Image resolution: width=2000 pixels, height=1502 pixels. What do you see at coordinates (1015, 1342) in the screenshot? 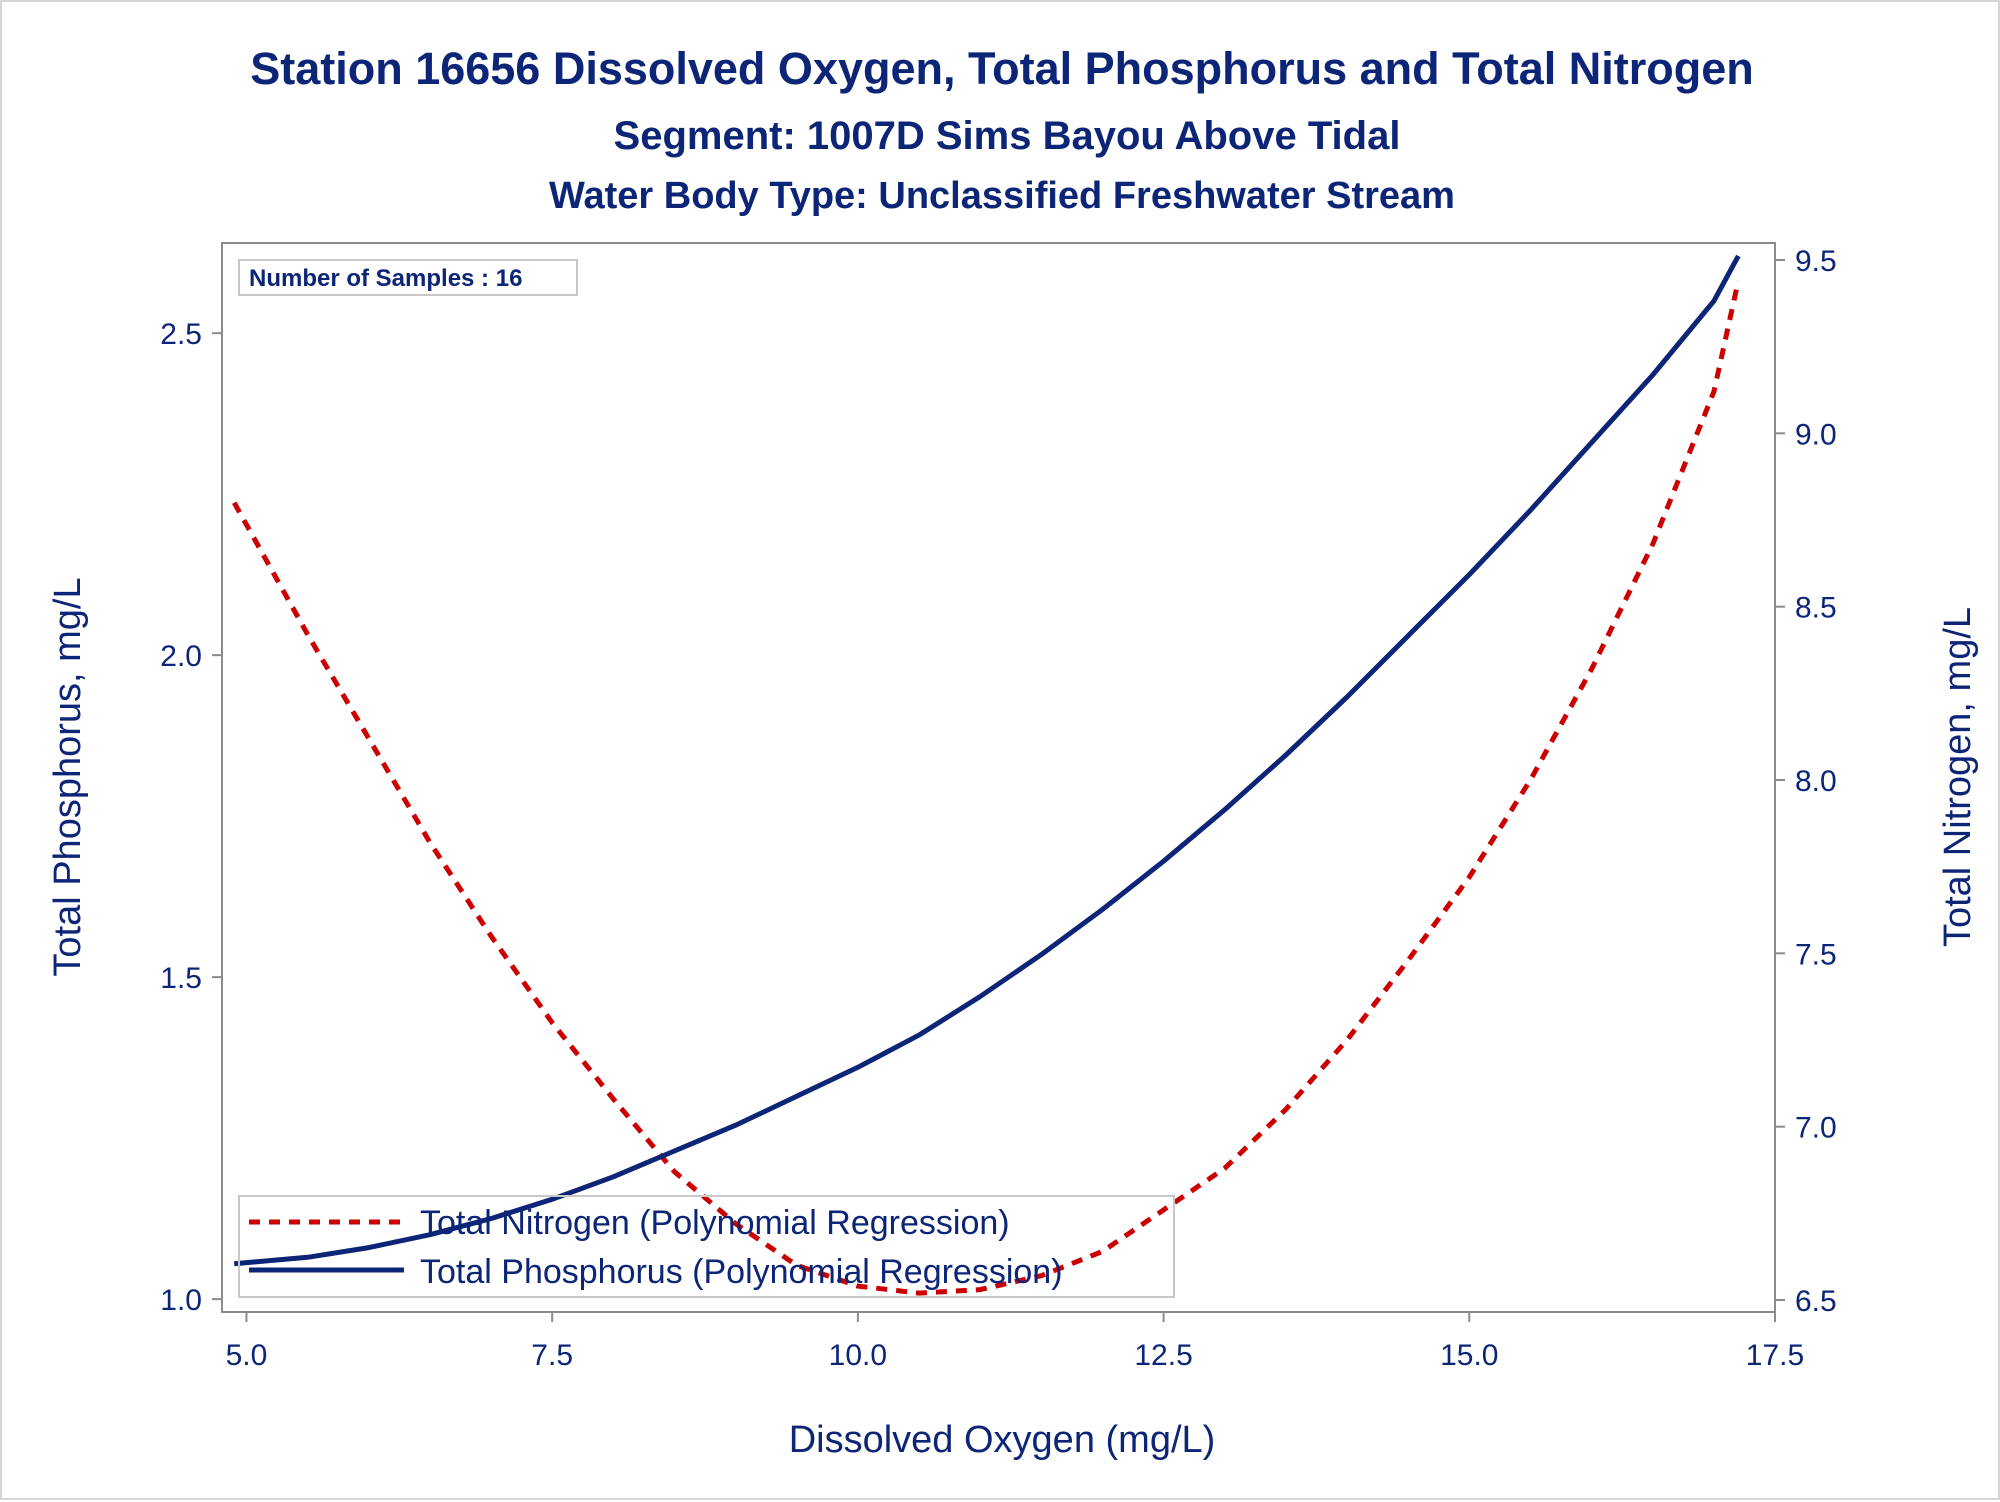
I see `x-axis: 5.0 7.5 10.0 12.5 15.0 17.5` at bounding box center [1015, 1342].